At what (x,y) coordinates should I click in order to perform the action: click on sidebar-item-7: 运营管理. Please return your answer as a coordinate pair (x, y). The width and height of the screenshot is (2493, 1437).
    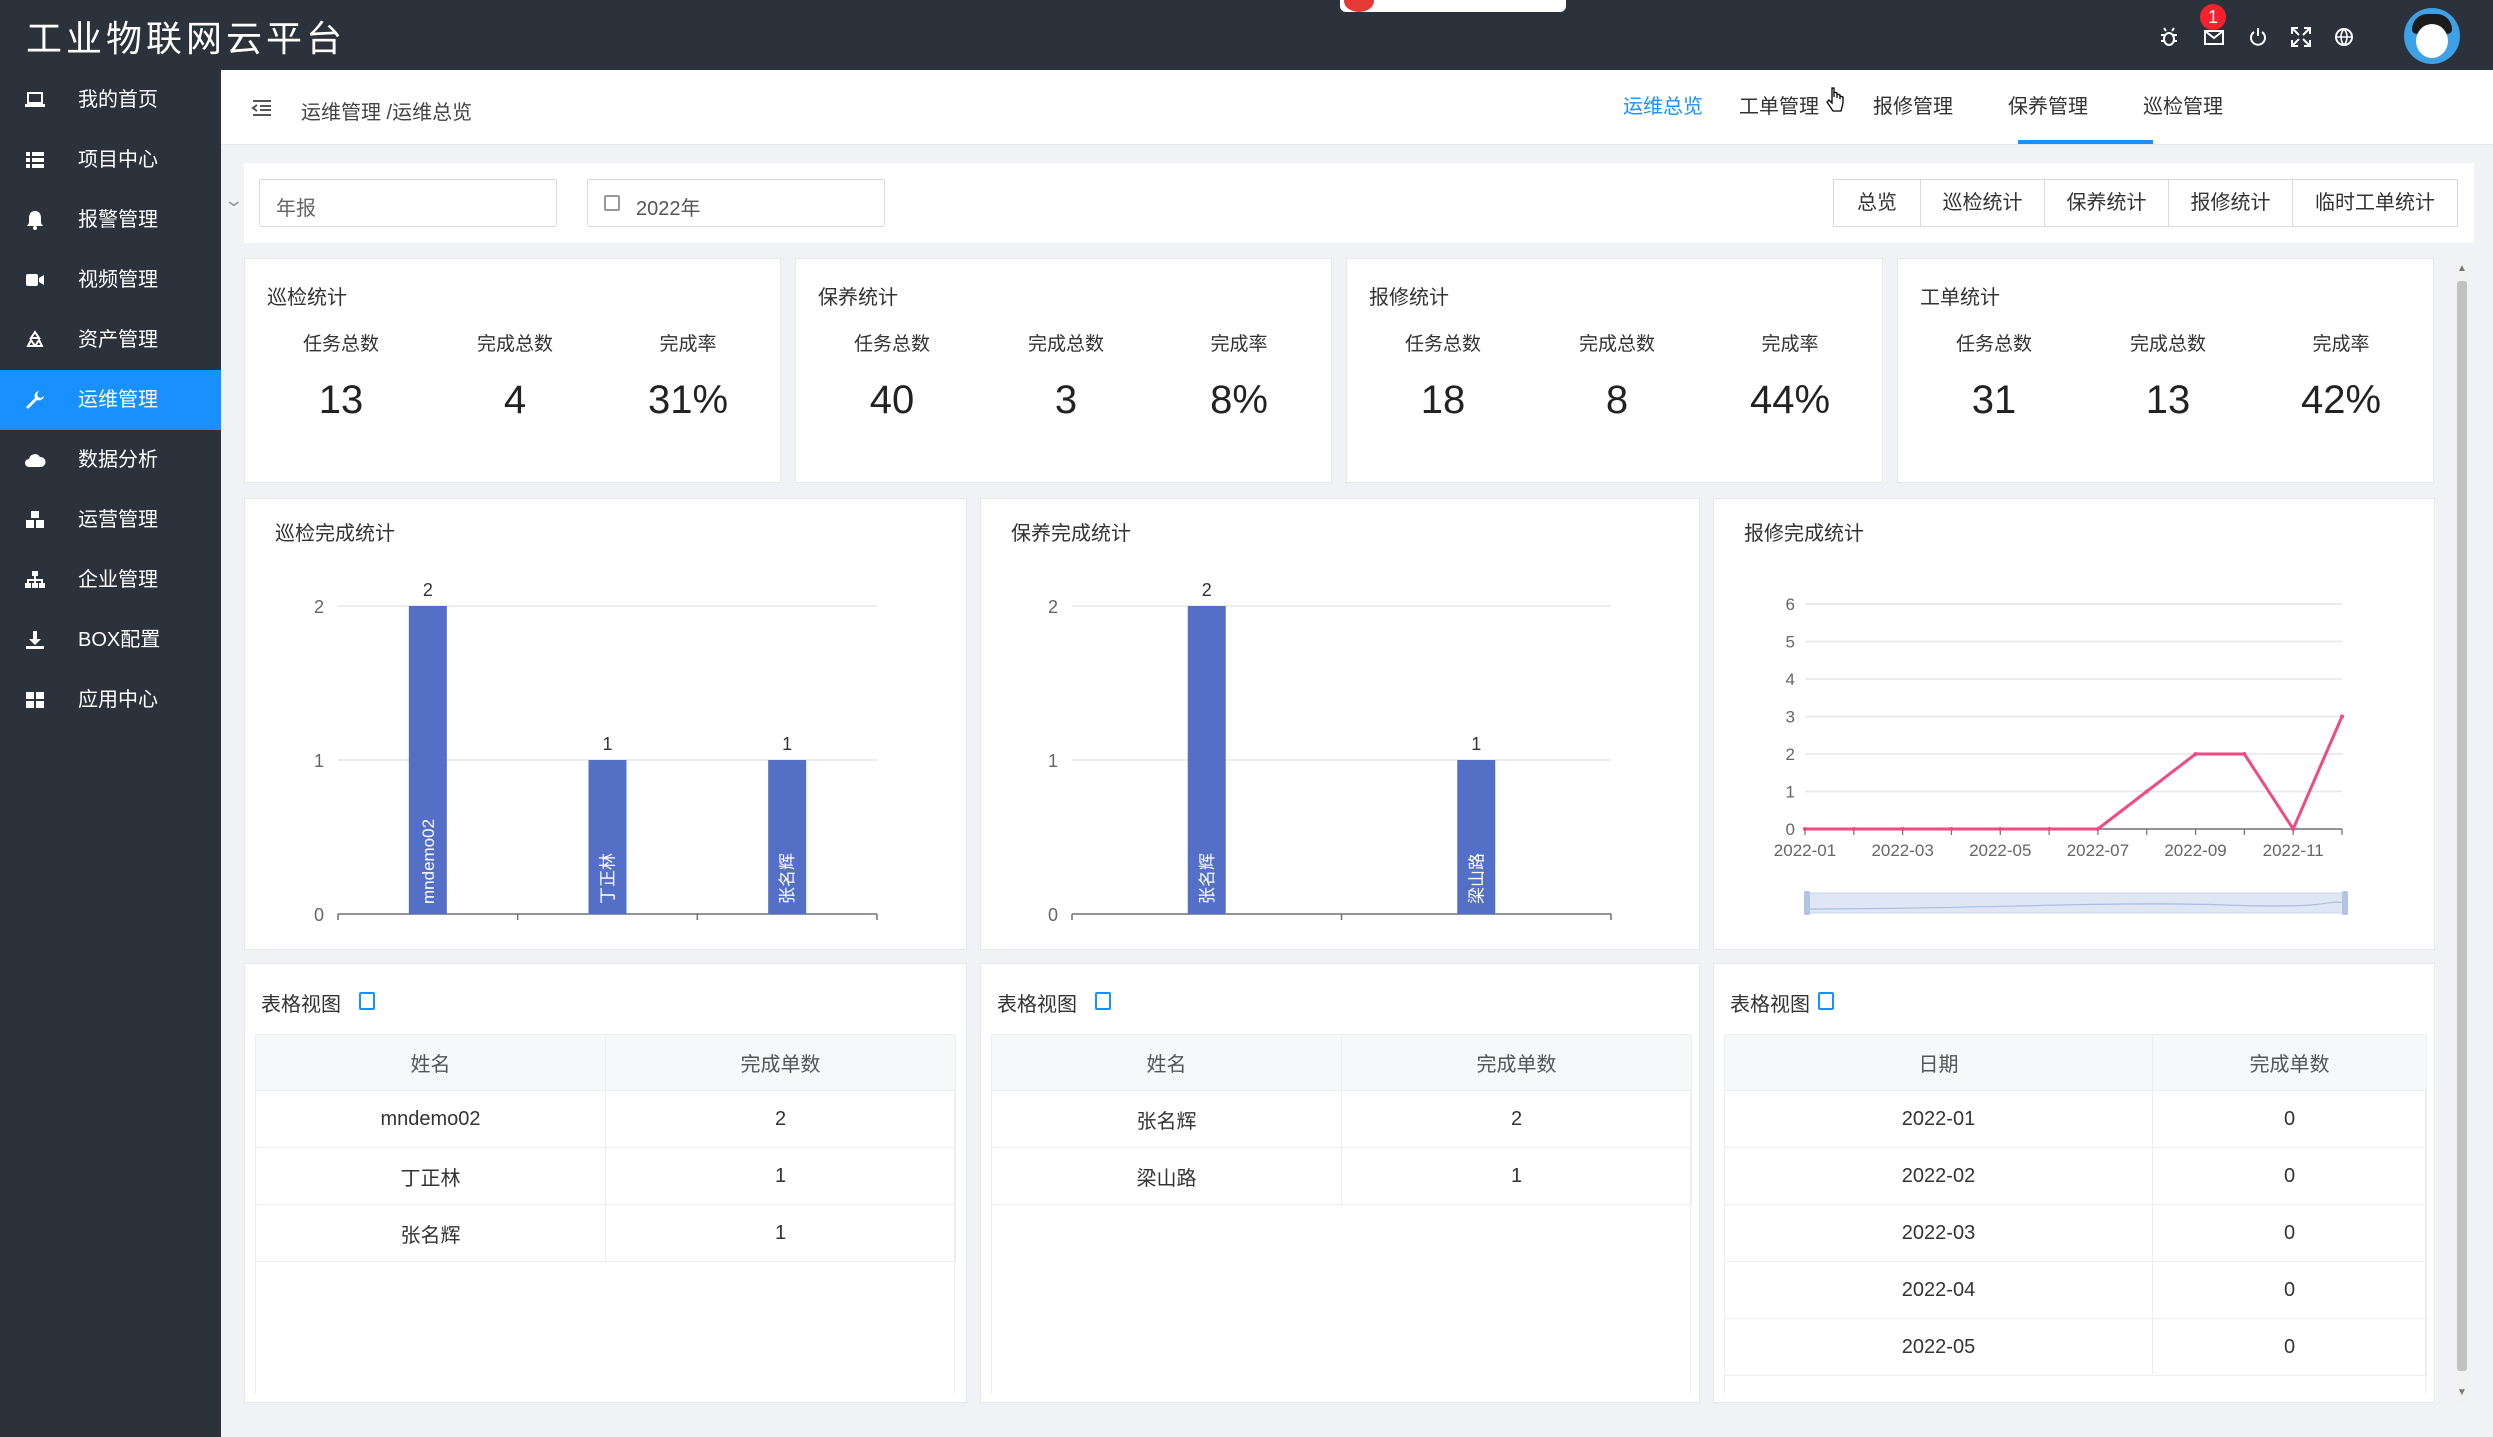
    Looking at the image, I should click on (110, 520).